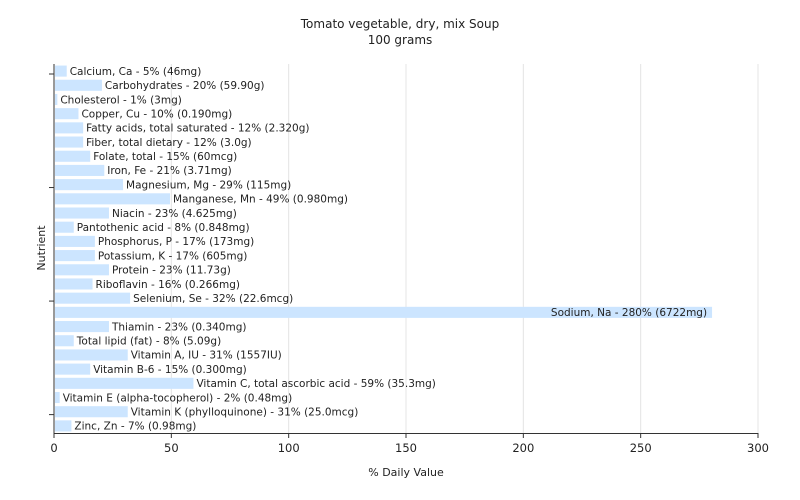  I want to click on bar-label: Niacin - 23% (4.625mg), so click(174, 214).